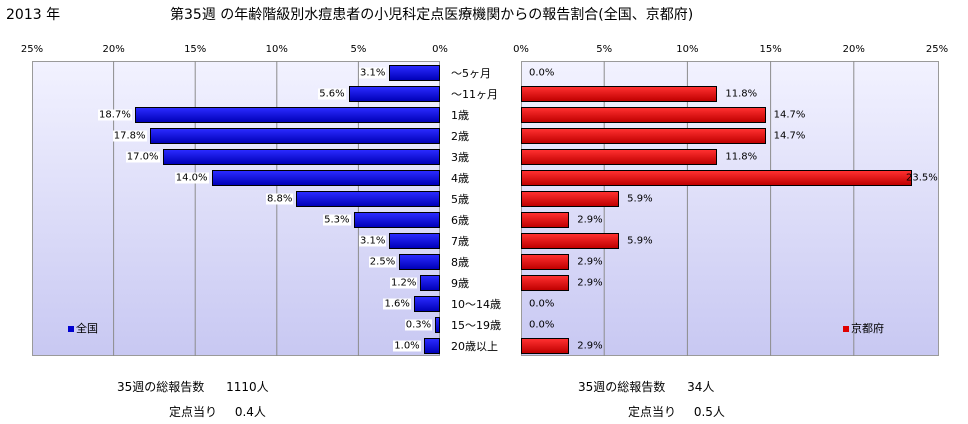 The height and width of the screenshot is (424, 968). I want to click on x-tick-right: 0%, so click(521, 49).